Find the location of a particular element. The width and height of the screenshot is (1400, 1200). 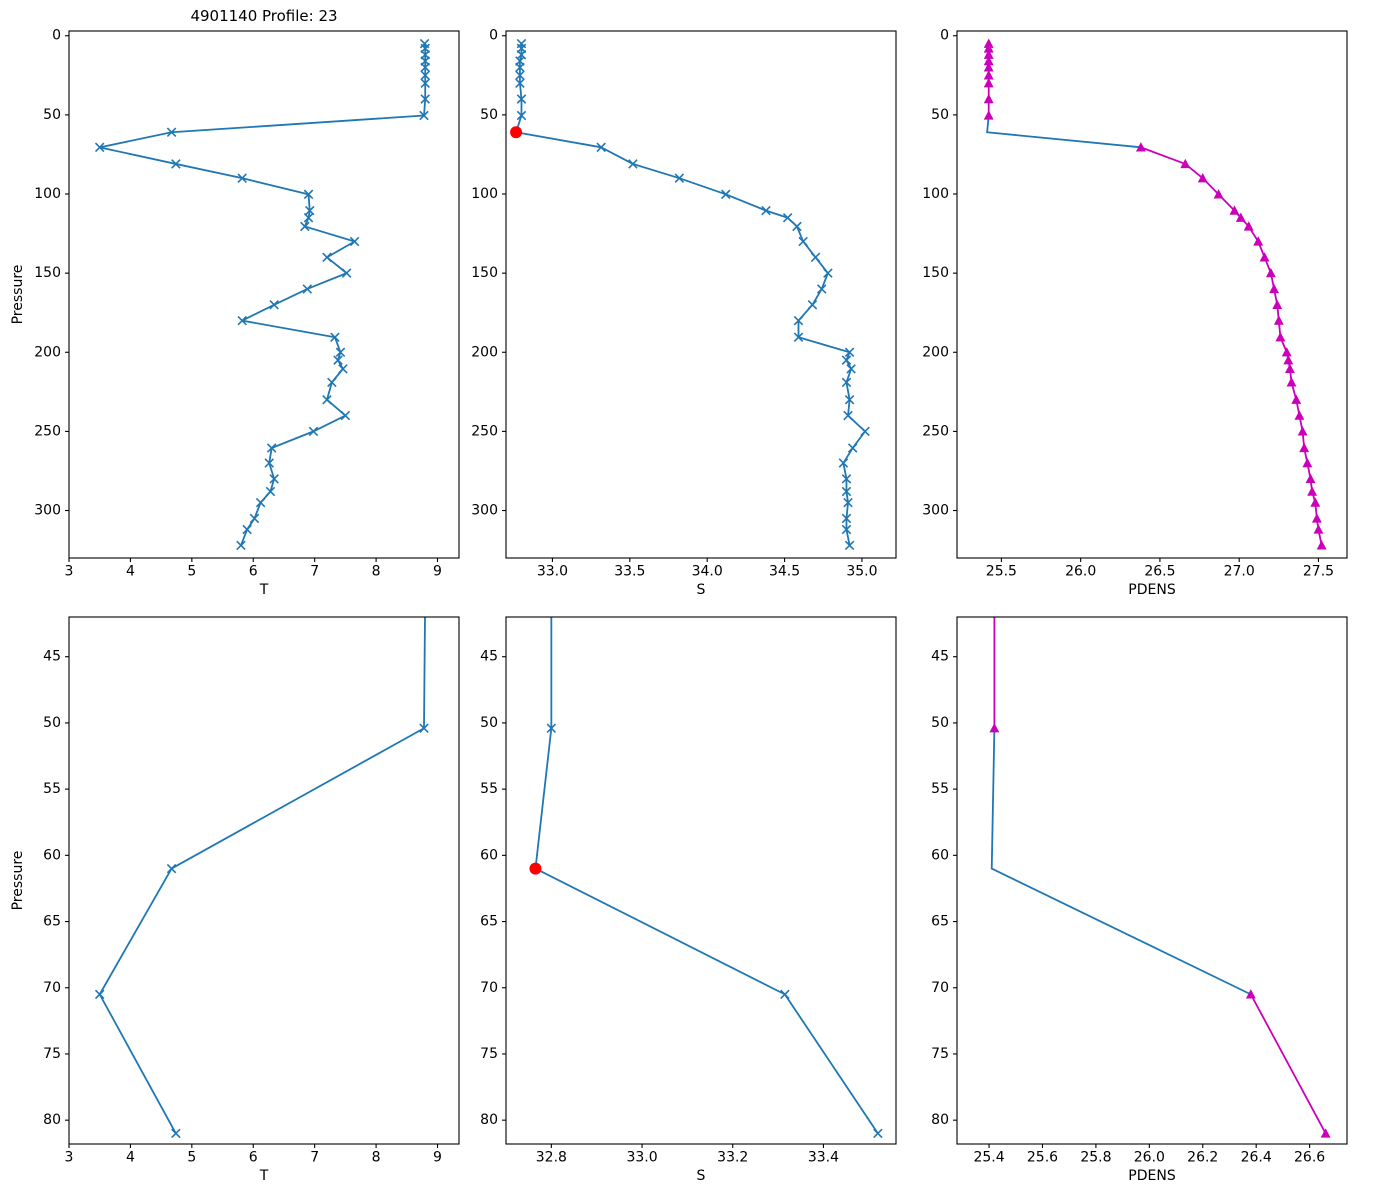

y-tick-label: 70 is located at coordinates (489, 988).